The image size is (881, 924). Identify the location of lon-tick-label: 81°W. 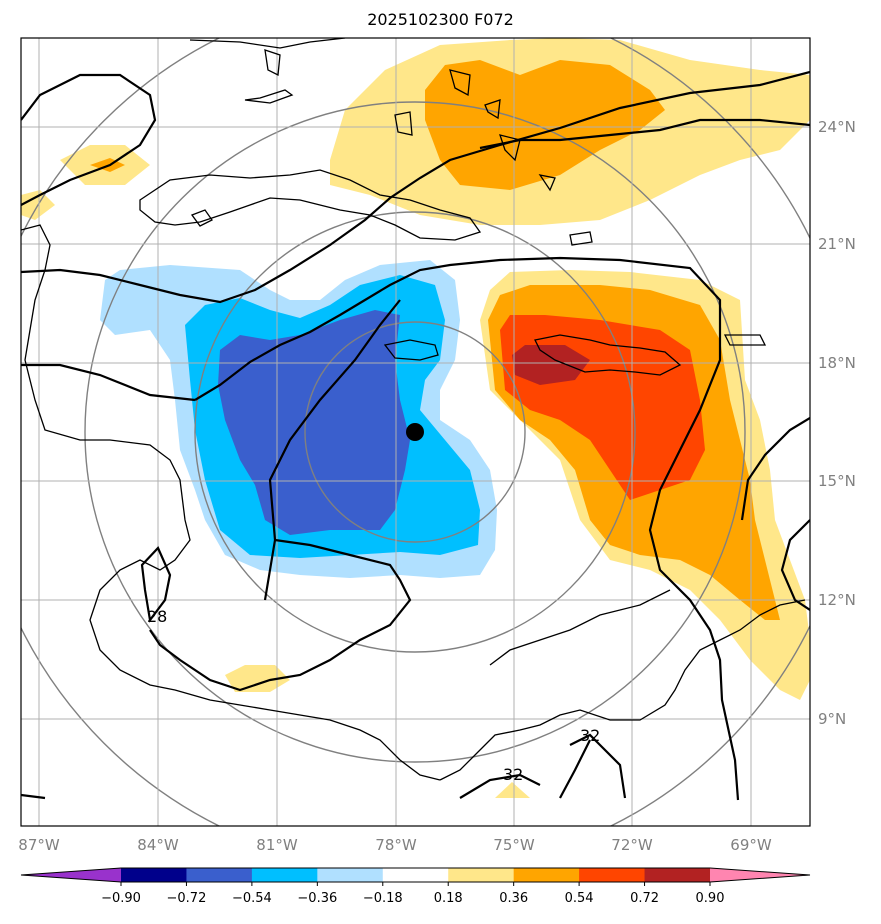
(277, 845).